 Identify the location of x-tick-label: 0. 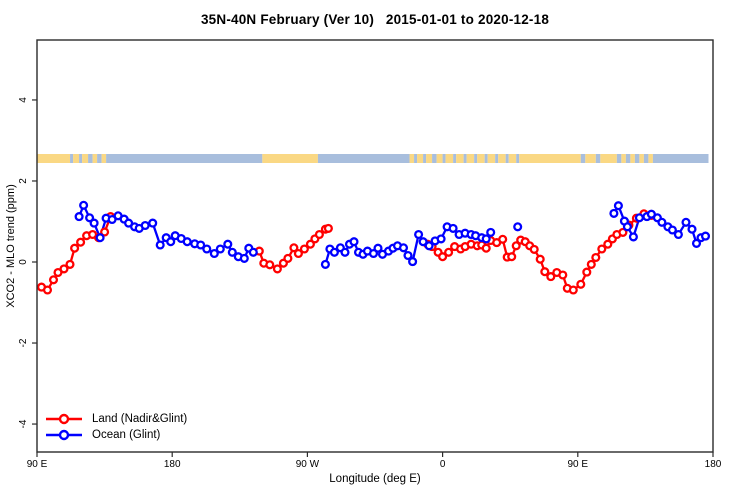
(443, 464).